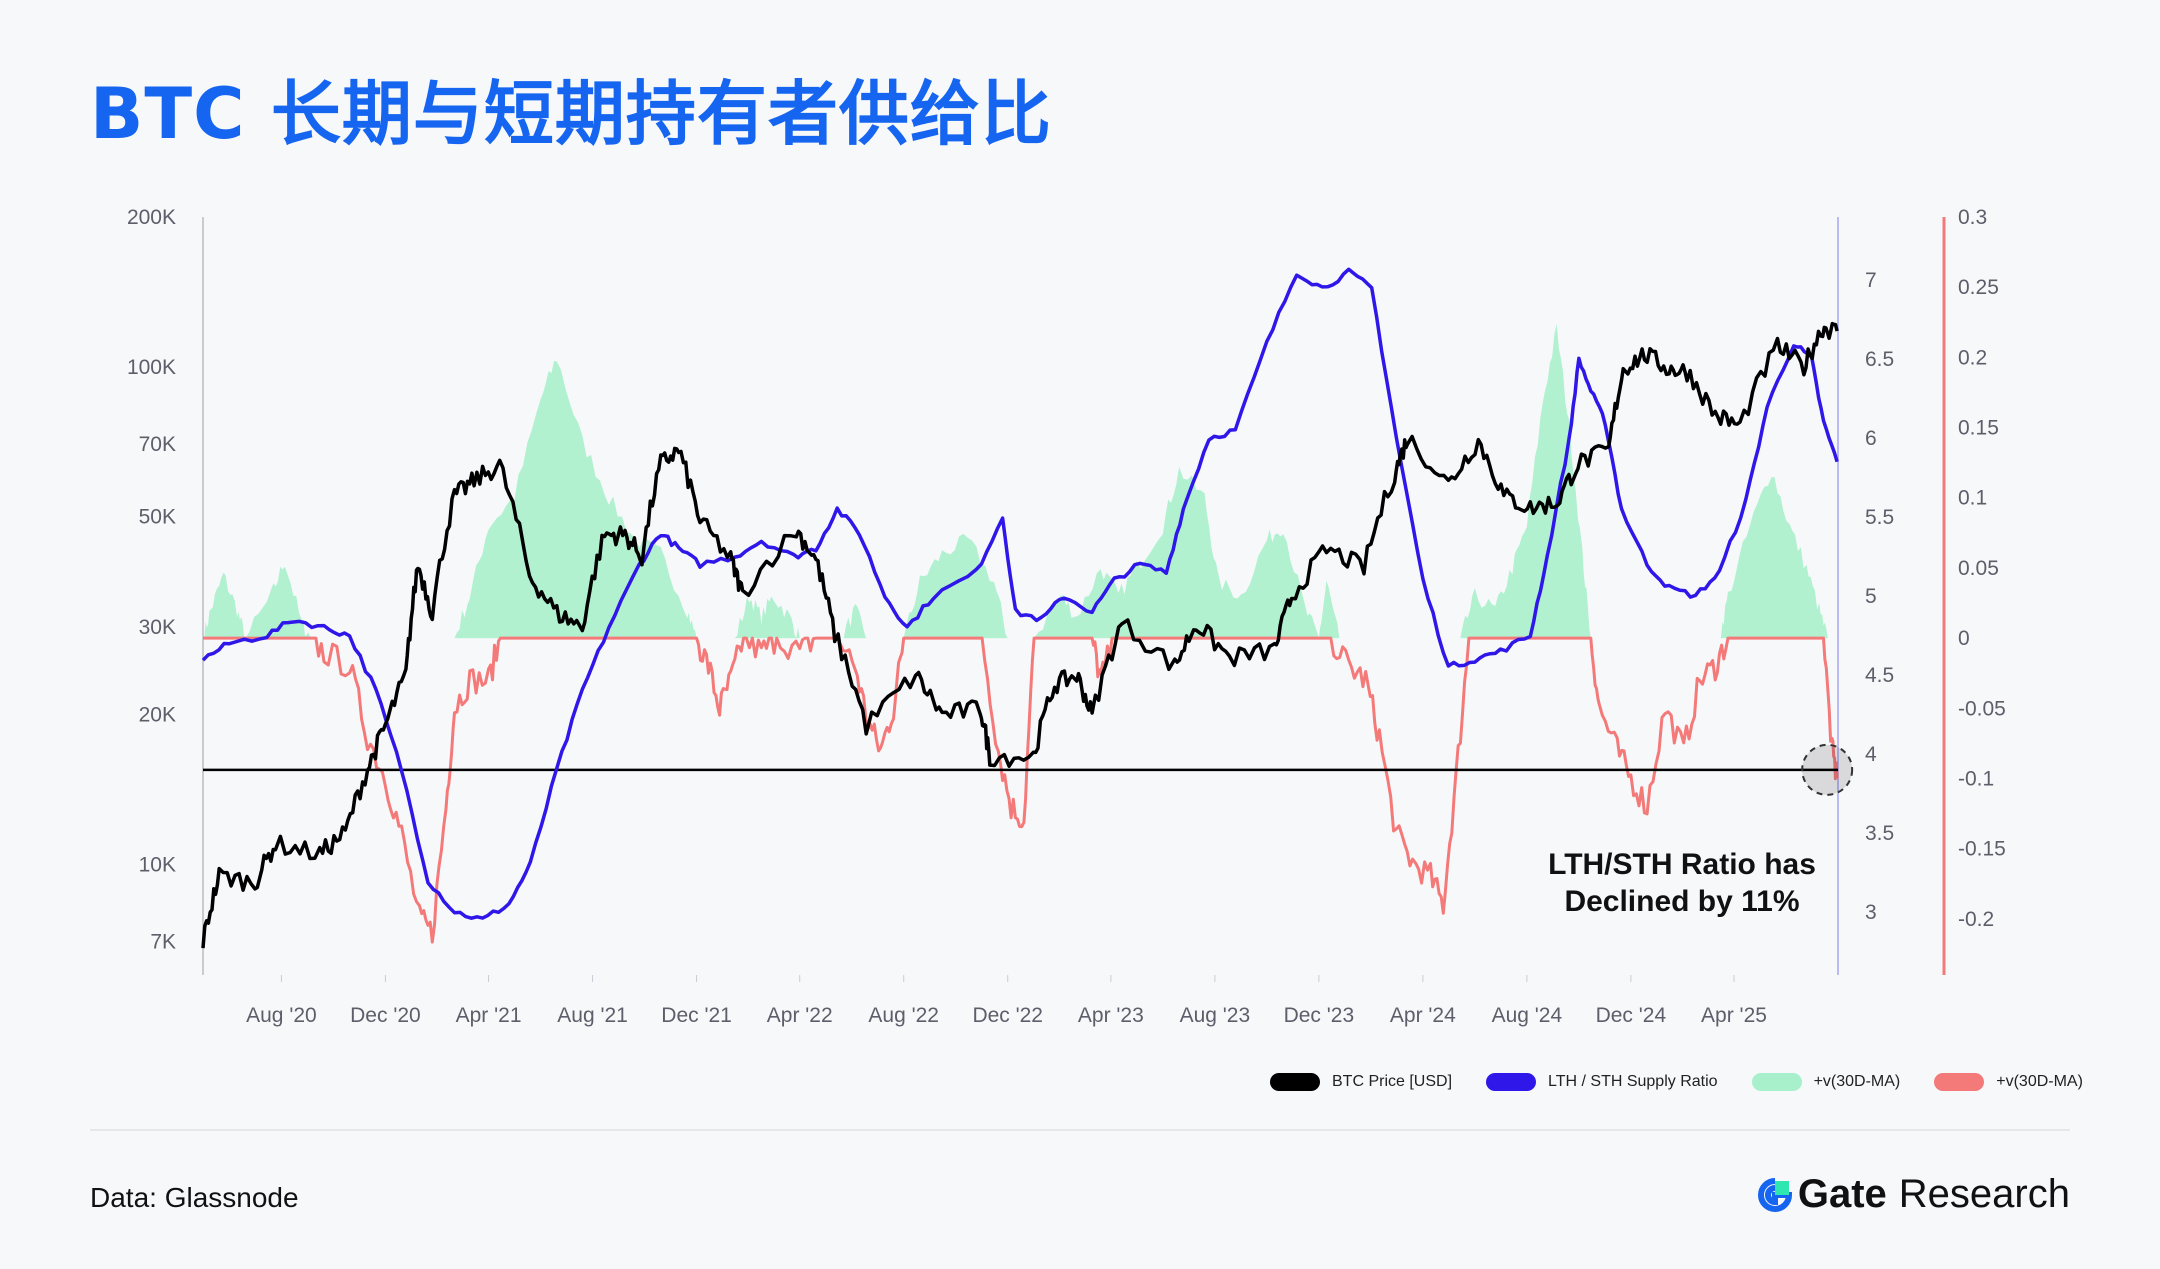  Describe the element at coordinates (1527, 1015) in the screenshot. I see `x-tick-label: Aug '24` at that location.